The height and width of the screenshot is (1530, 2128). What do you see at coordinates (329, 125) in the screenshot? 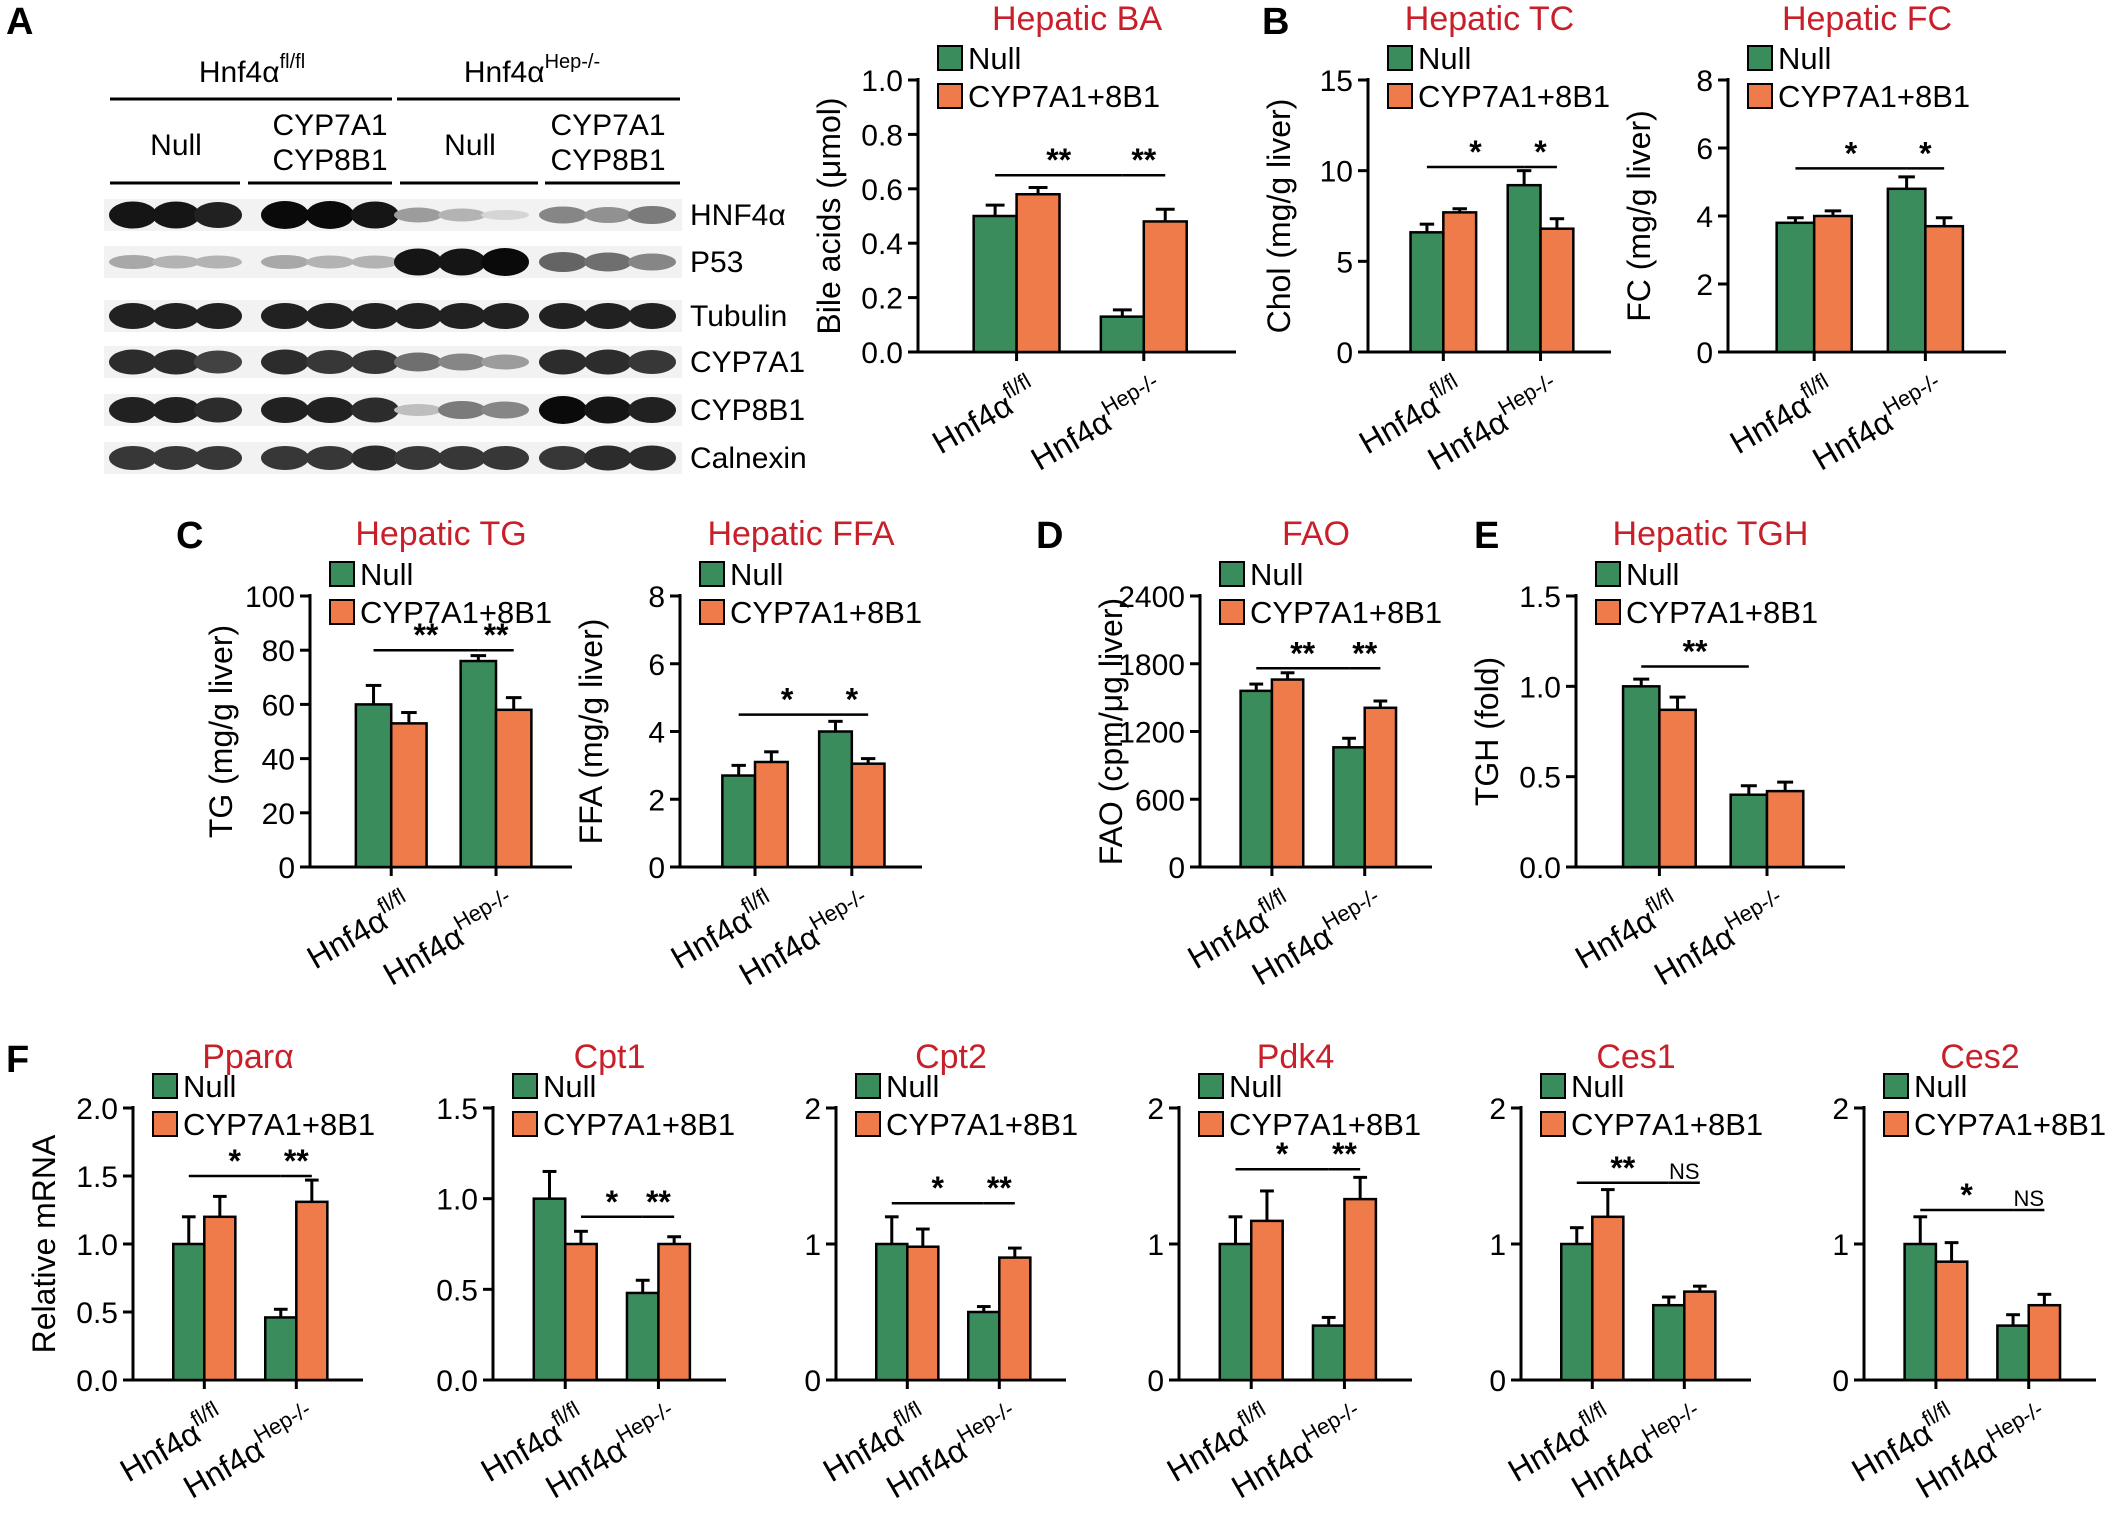
I see `blot-sub-cyp-fl-line1: CYP7A1` at bounding box center [329, 125].